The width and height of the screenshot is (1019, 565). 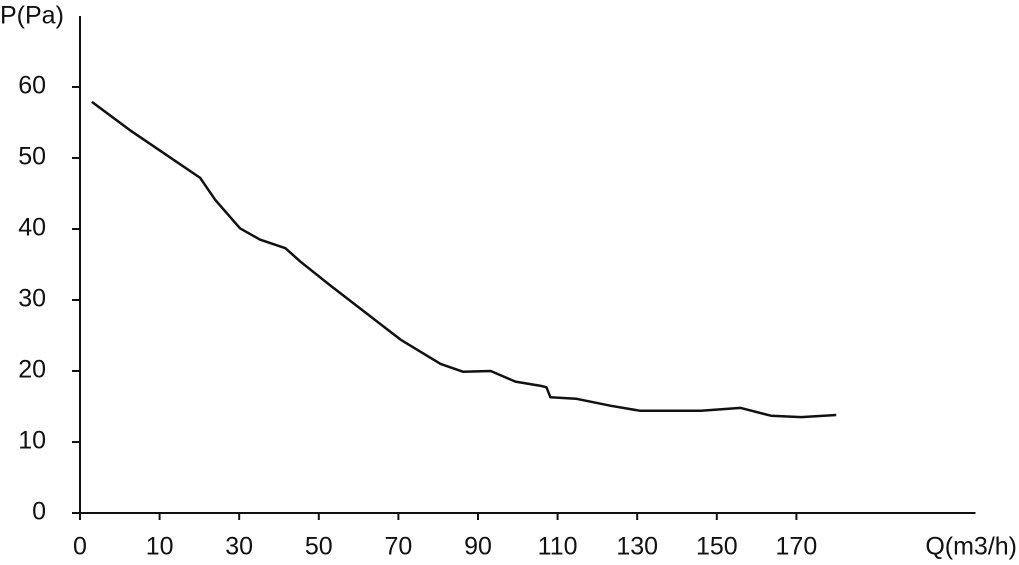 What do you see at coordinates (398, 547) in the screenshot?
I see `x-tick-label: 70` at bounding box center [398, 547].